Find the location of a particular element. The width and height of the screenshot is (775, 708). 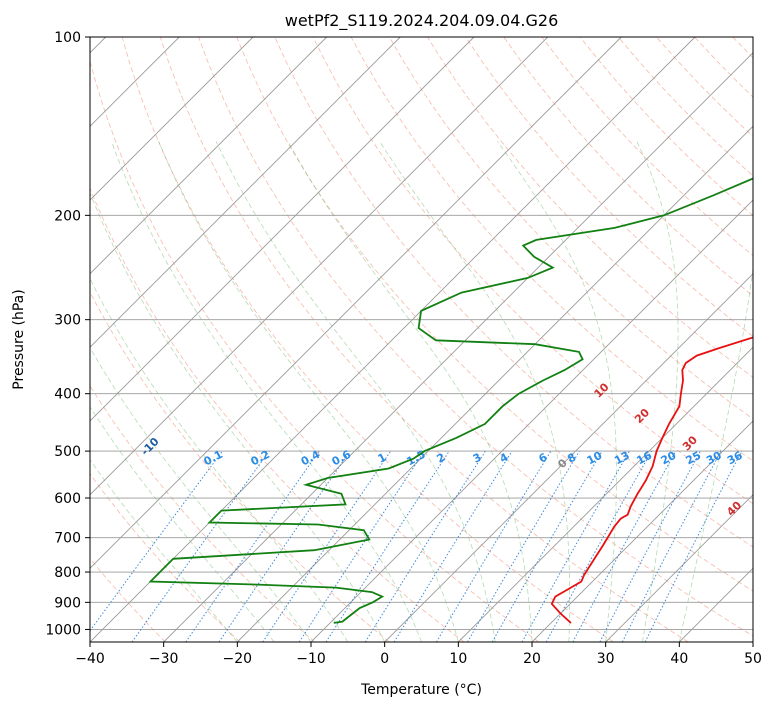

x-tick-label: −20 is located at coordinates (238, 659).